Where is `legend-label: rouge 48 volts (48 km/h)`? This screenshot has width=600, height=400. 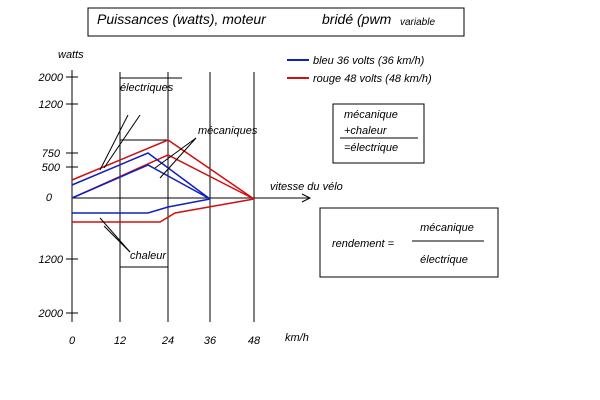 legend-label: rouge 48 volts (48 km/h) is located at coordinates (372, 79).